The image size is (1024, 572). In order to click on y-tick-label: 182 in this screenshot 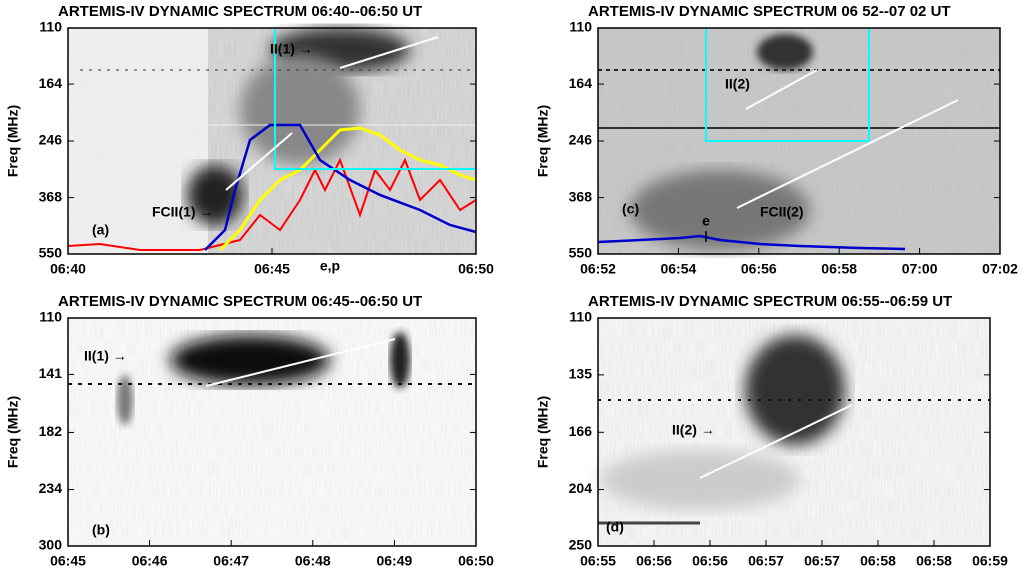, I will do `click(51, 431)`.